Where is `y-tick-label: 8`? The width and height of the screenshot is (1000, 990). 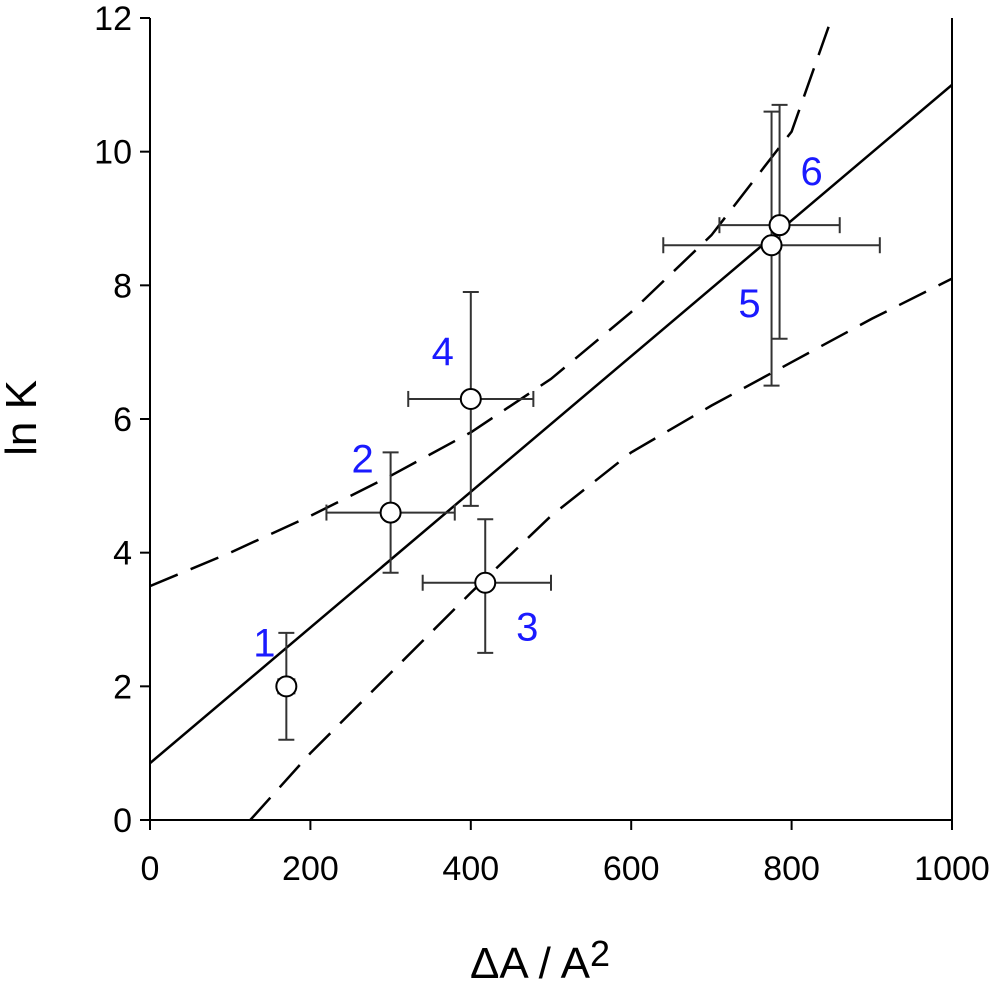
y-tick-label: 8 is located at coordinates (122, 286).